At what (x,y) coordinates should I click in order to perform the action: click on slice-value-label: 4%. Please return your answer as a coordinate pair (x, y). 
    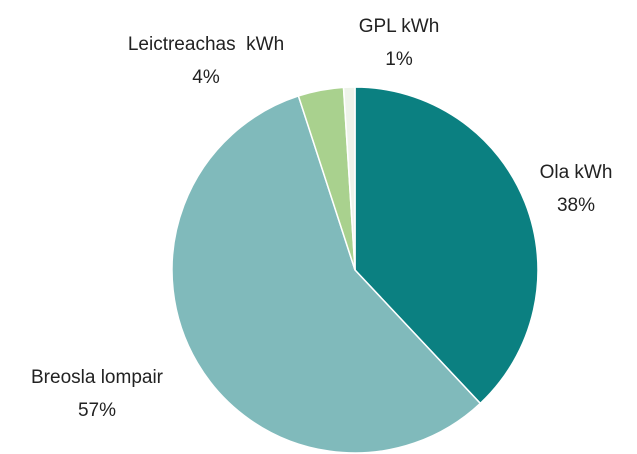
    Looking at the image, I should click on (206, 77).